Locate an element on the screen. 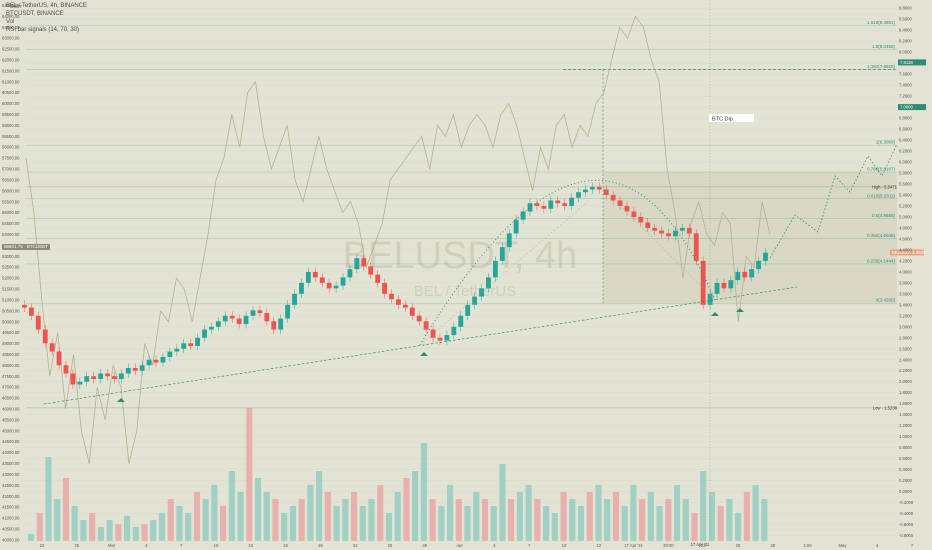 The image size is (932, 550). series2-label: BTCUSDT, BINANCE is located at coordinates (35, 14).